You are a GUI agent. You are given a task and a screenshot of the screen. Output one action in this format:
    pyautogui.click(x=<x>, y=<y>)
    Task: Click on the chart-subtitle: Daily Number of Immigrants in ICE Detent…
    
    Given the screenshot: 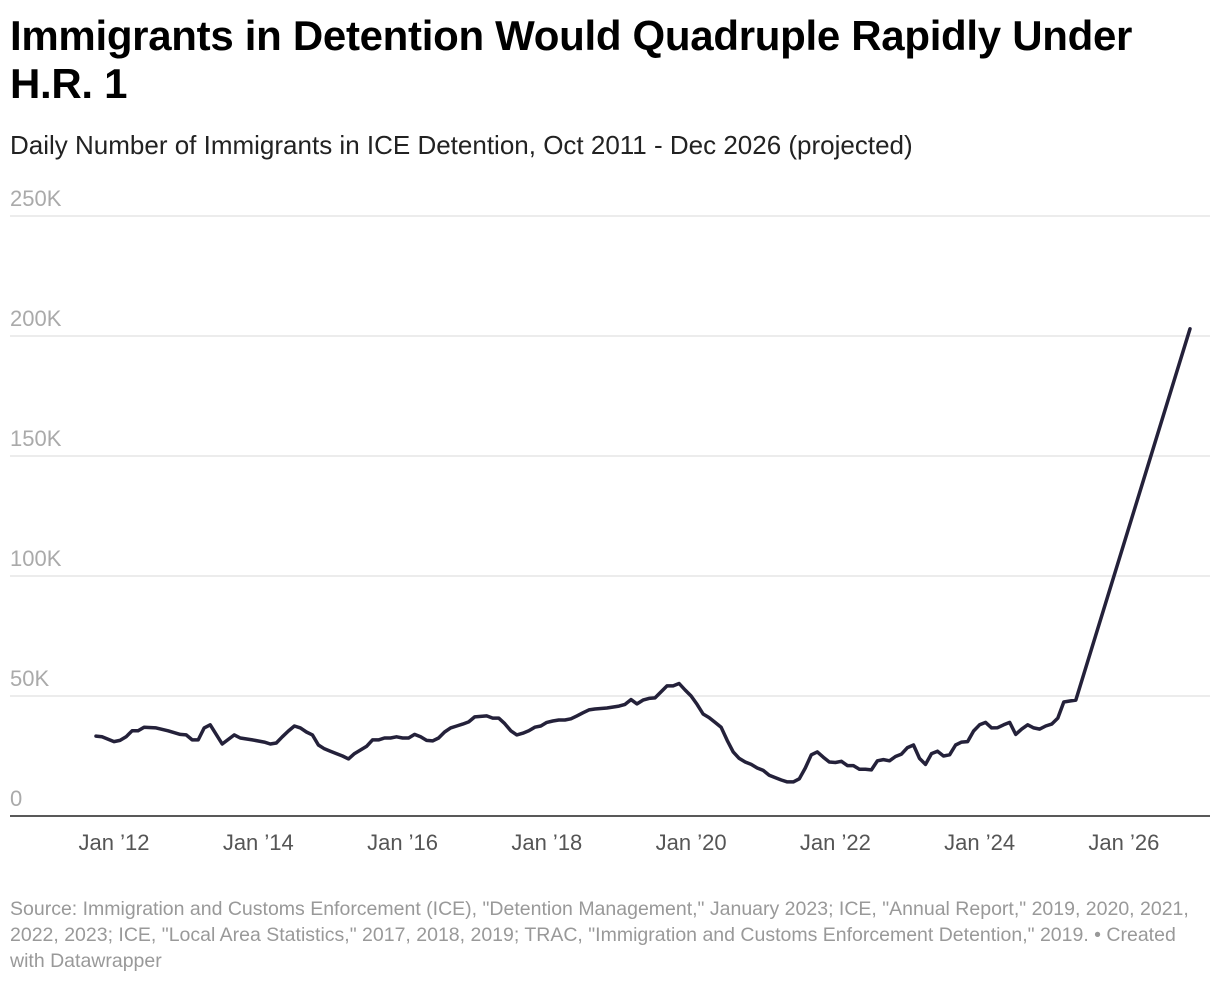 What is the action you would take?
    pyautogui.click(x=461, y=145)
    